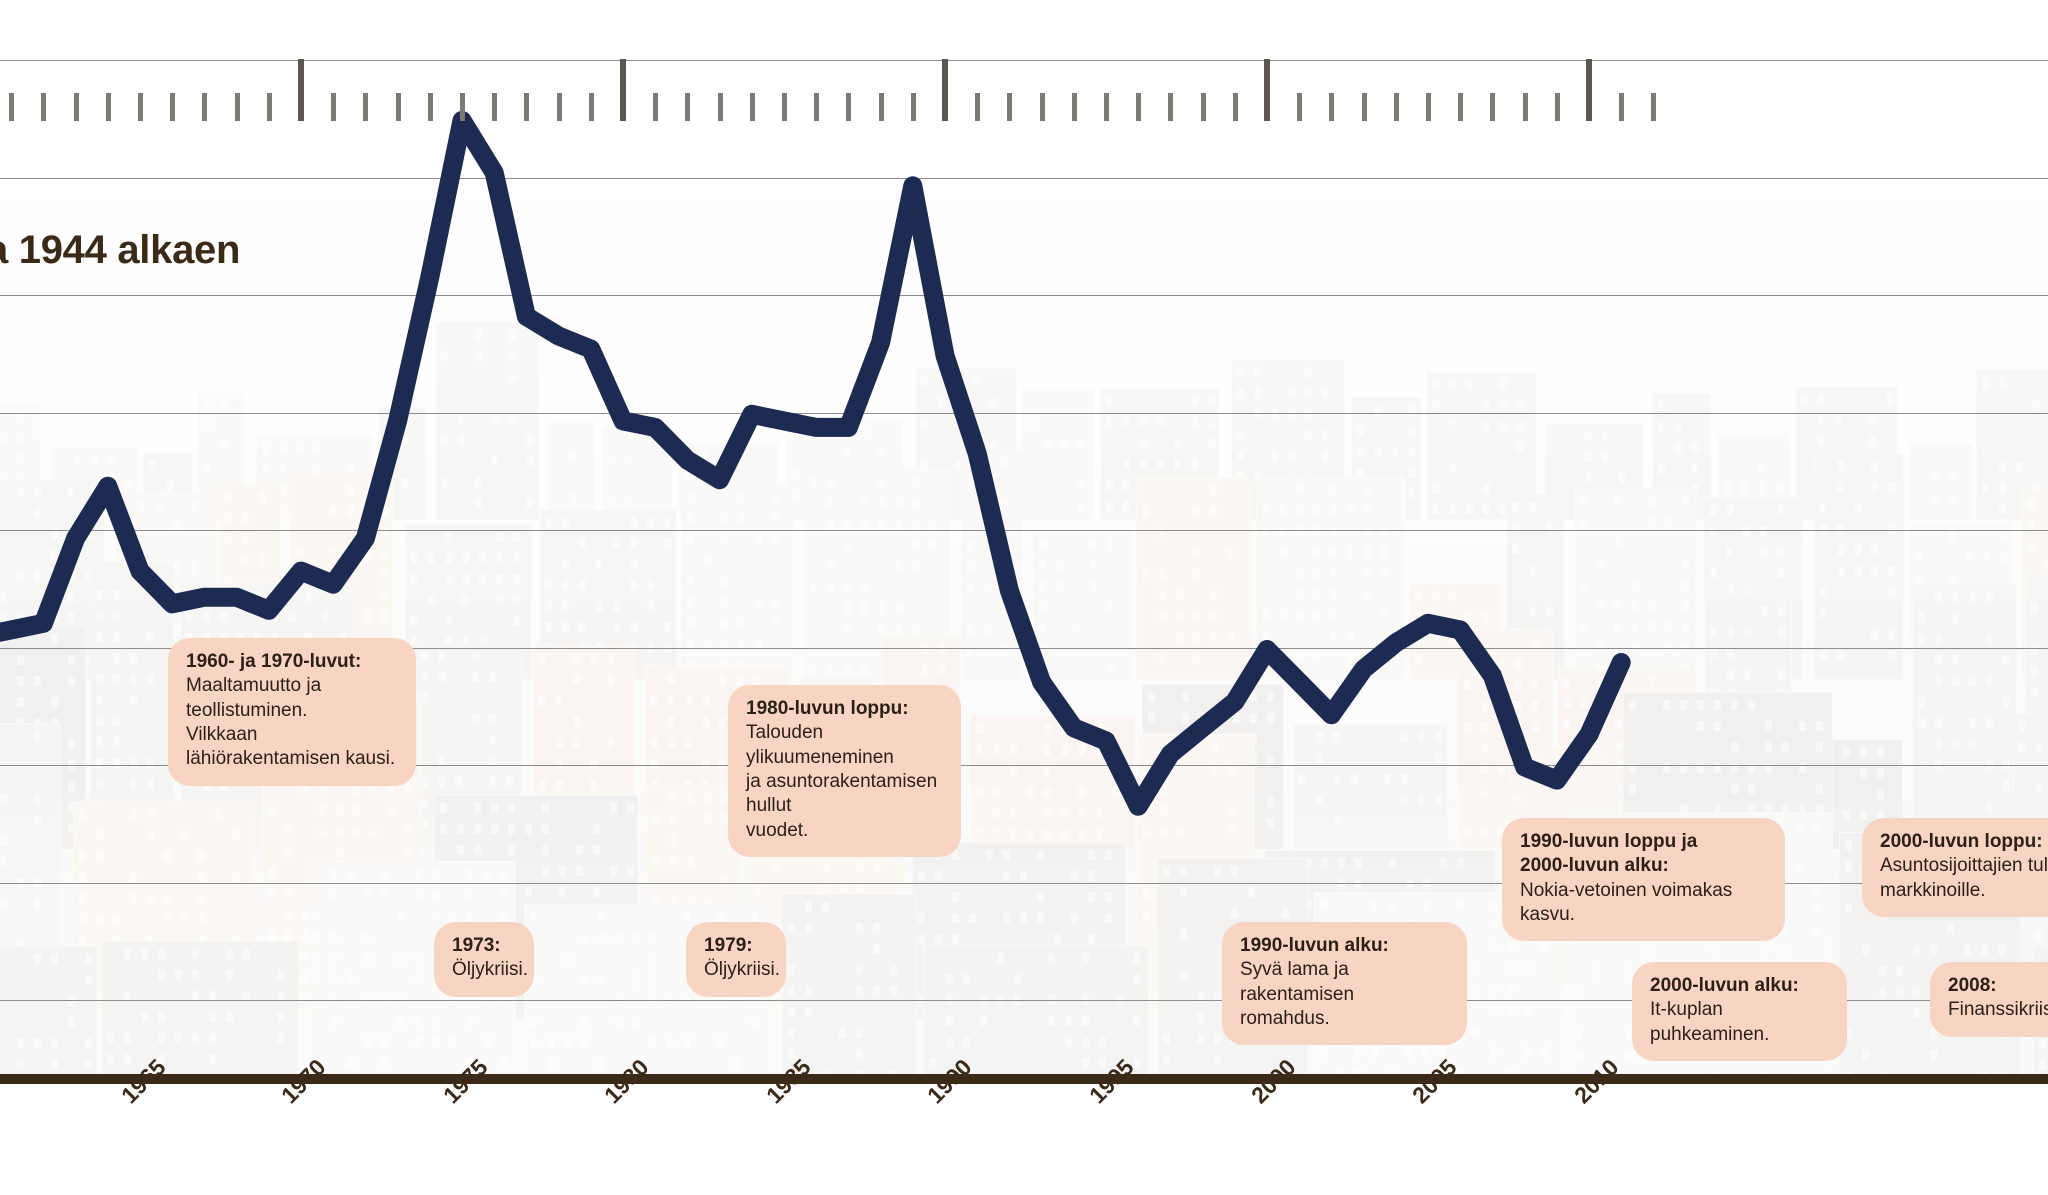 The height and width of the screenshot is (1195, 2048). I want to click on axis-tick-1978, so click(559, 107).